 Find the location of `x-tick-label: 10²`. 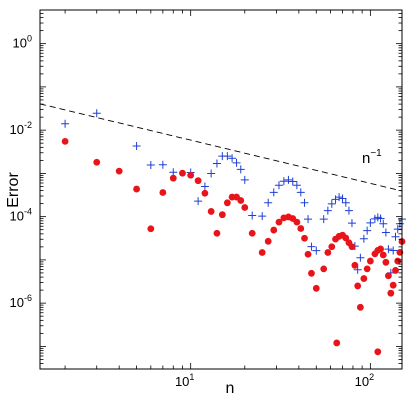

x-tick-label: 10² is located at coordinates (364, 380).